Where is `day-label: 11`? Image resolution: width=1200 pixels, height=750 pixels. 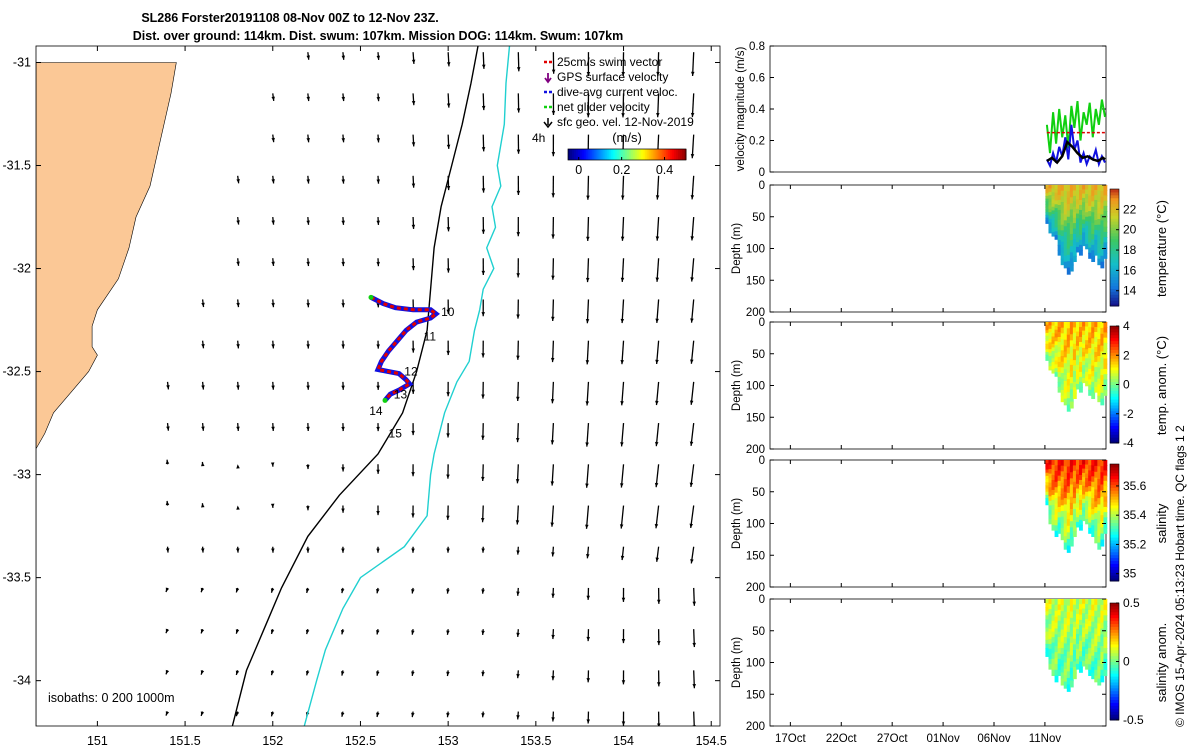 day-label: 11 is located at coordinates (430, 337).